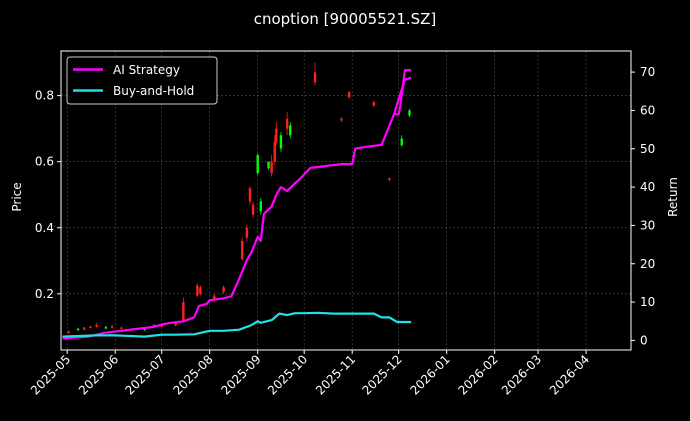 The height and width of the screenshot is (421, 690). What do you see at coordinates (146, 70) in the screenshot?
I see `legend-label-ai-strategy: AI Strategy` at bounding box center [146, 70].